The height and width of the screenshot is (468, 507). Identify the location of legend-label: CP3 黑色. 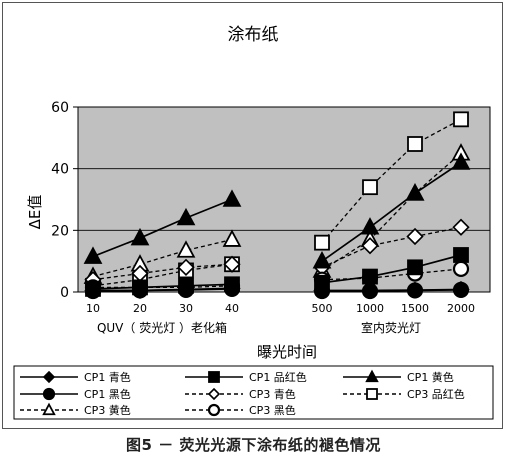
(272, 410).